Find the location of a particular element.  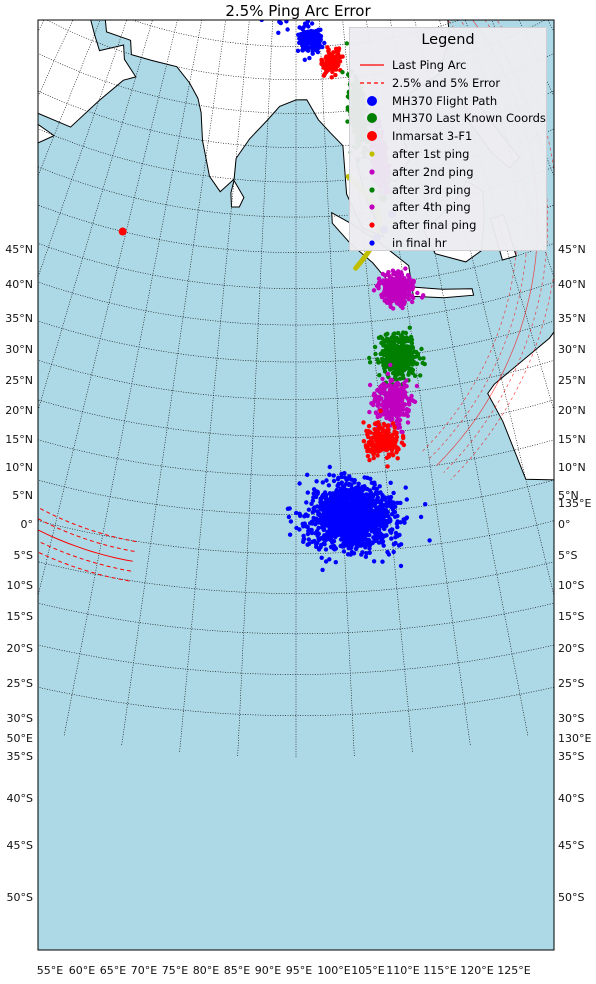

landmass is located at coordinates (47, 133).